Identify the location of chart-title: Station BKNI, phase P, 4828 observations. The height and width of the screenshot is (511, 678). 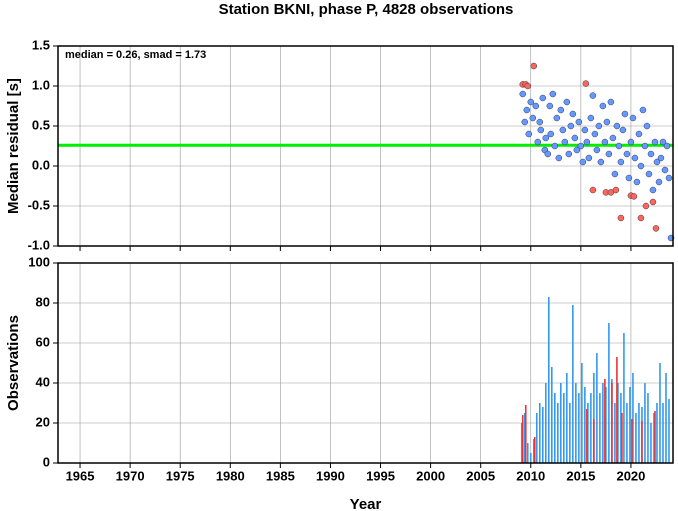
(366, 9).